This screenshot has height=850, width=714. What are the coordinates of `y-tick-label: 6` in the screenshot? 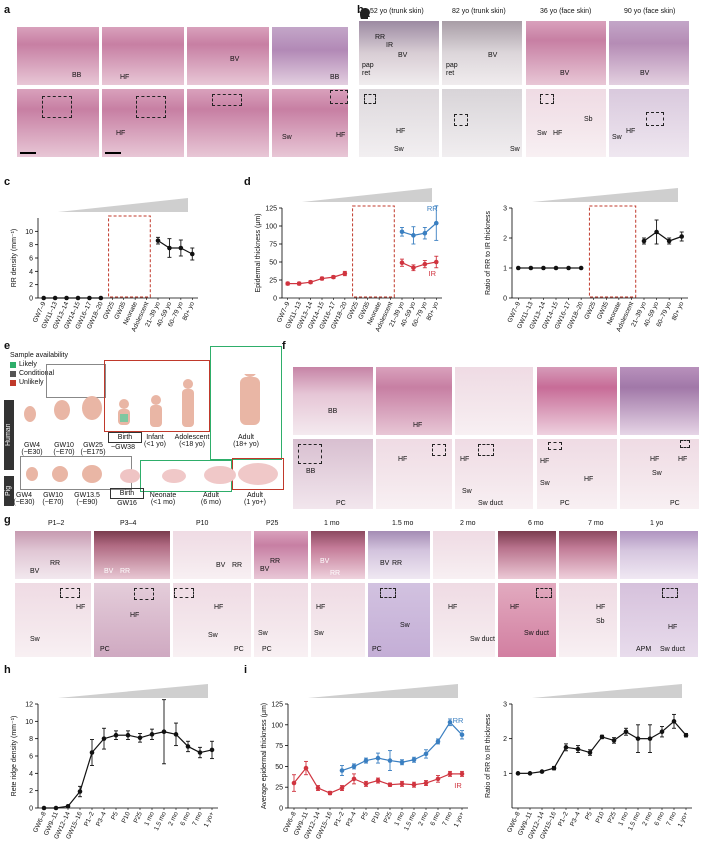 It's located at (31, 757).